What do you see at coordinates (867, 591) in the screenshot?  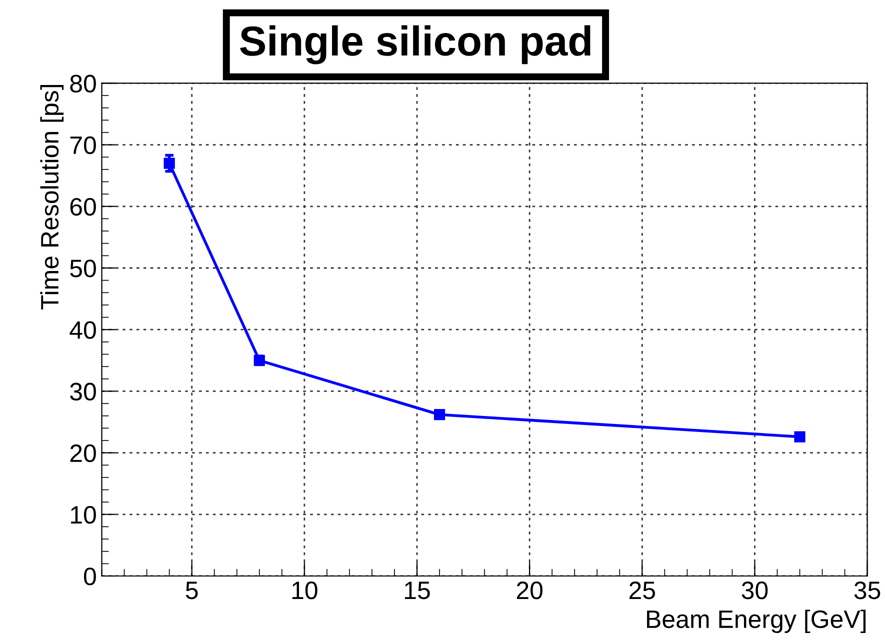 I see `x-tick-label: 35` at bounding box center [867, 591].